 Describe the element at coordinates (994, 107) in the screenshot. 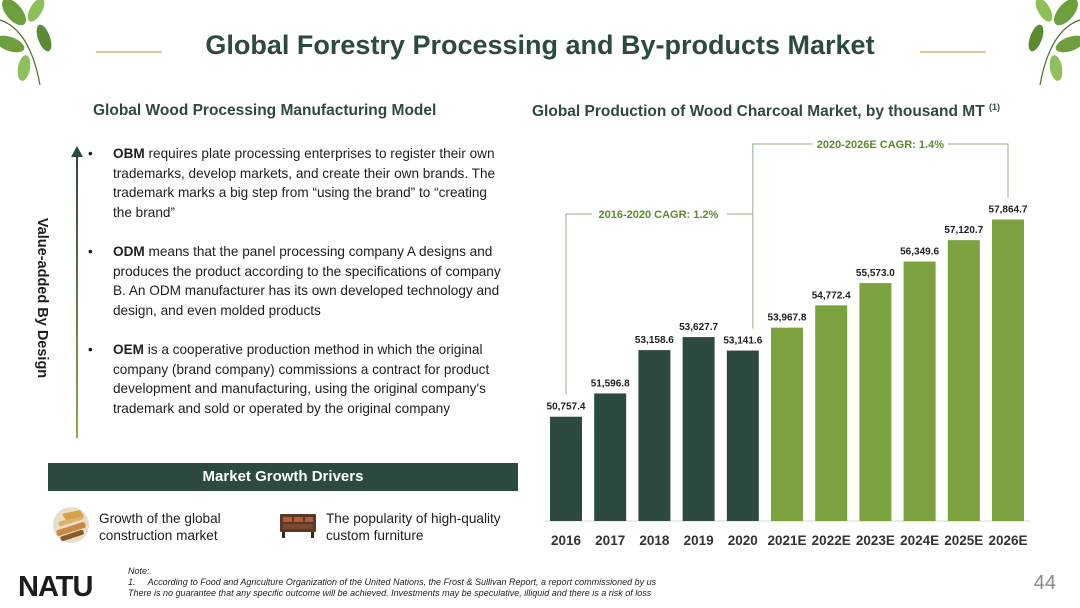

I see `chart-footnote-marker: (1)` at that location.